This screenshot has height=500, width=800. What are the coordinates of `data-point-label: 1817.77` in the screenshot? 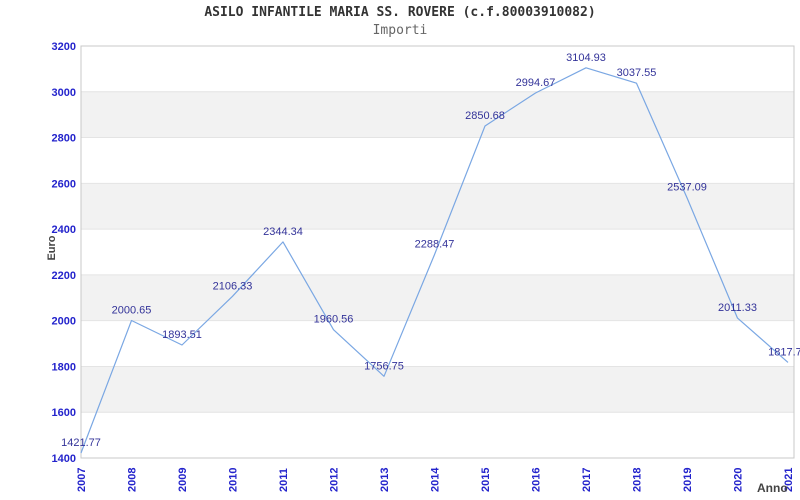 It's located at (784, 352).